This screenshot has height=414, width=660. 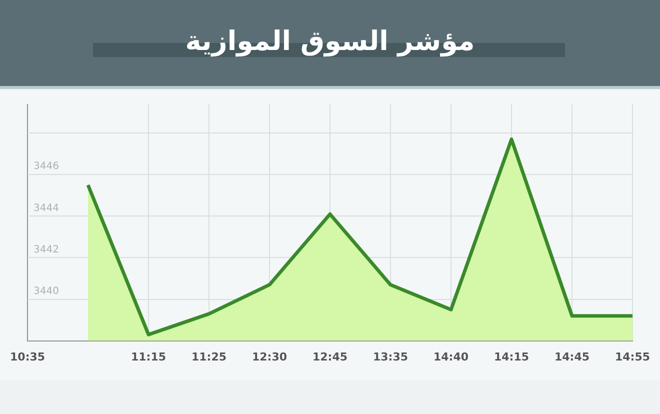 What do you see at coordinates (46, 291) in the screenshot?
I see `y-tick-label: 3440` at bounding box center [46, 291].